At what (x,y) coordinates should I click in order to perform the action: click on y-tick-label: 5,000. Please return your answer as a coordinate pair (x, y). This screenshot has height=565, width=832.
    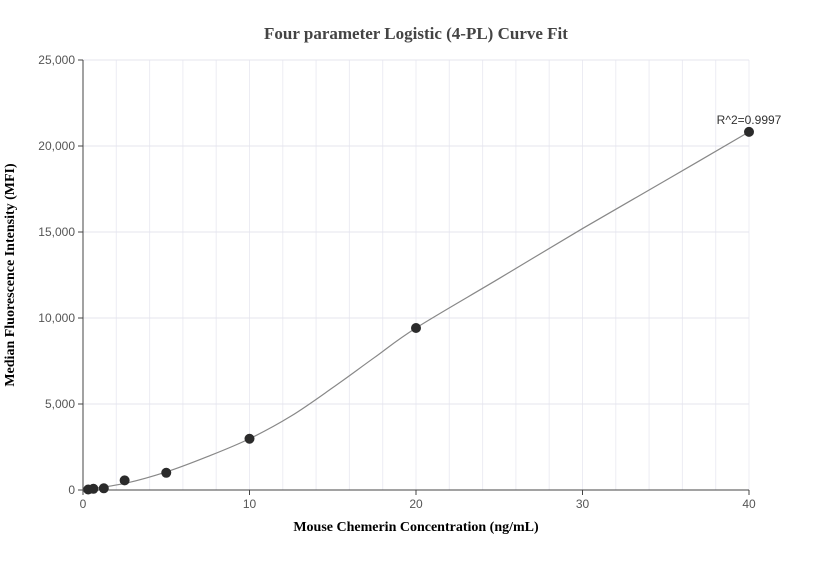
    Looking at the image, I should click on (60, 404).